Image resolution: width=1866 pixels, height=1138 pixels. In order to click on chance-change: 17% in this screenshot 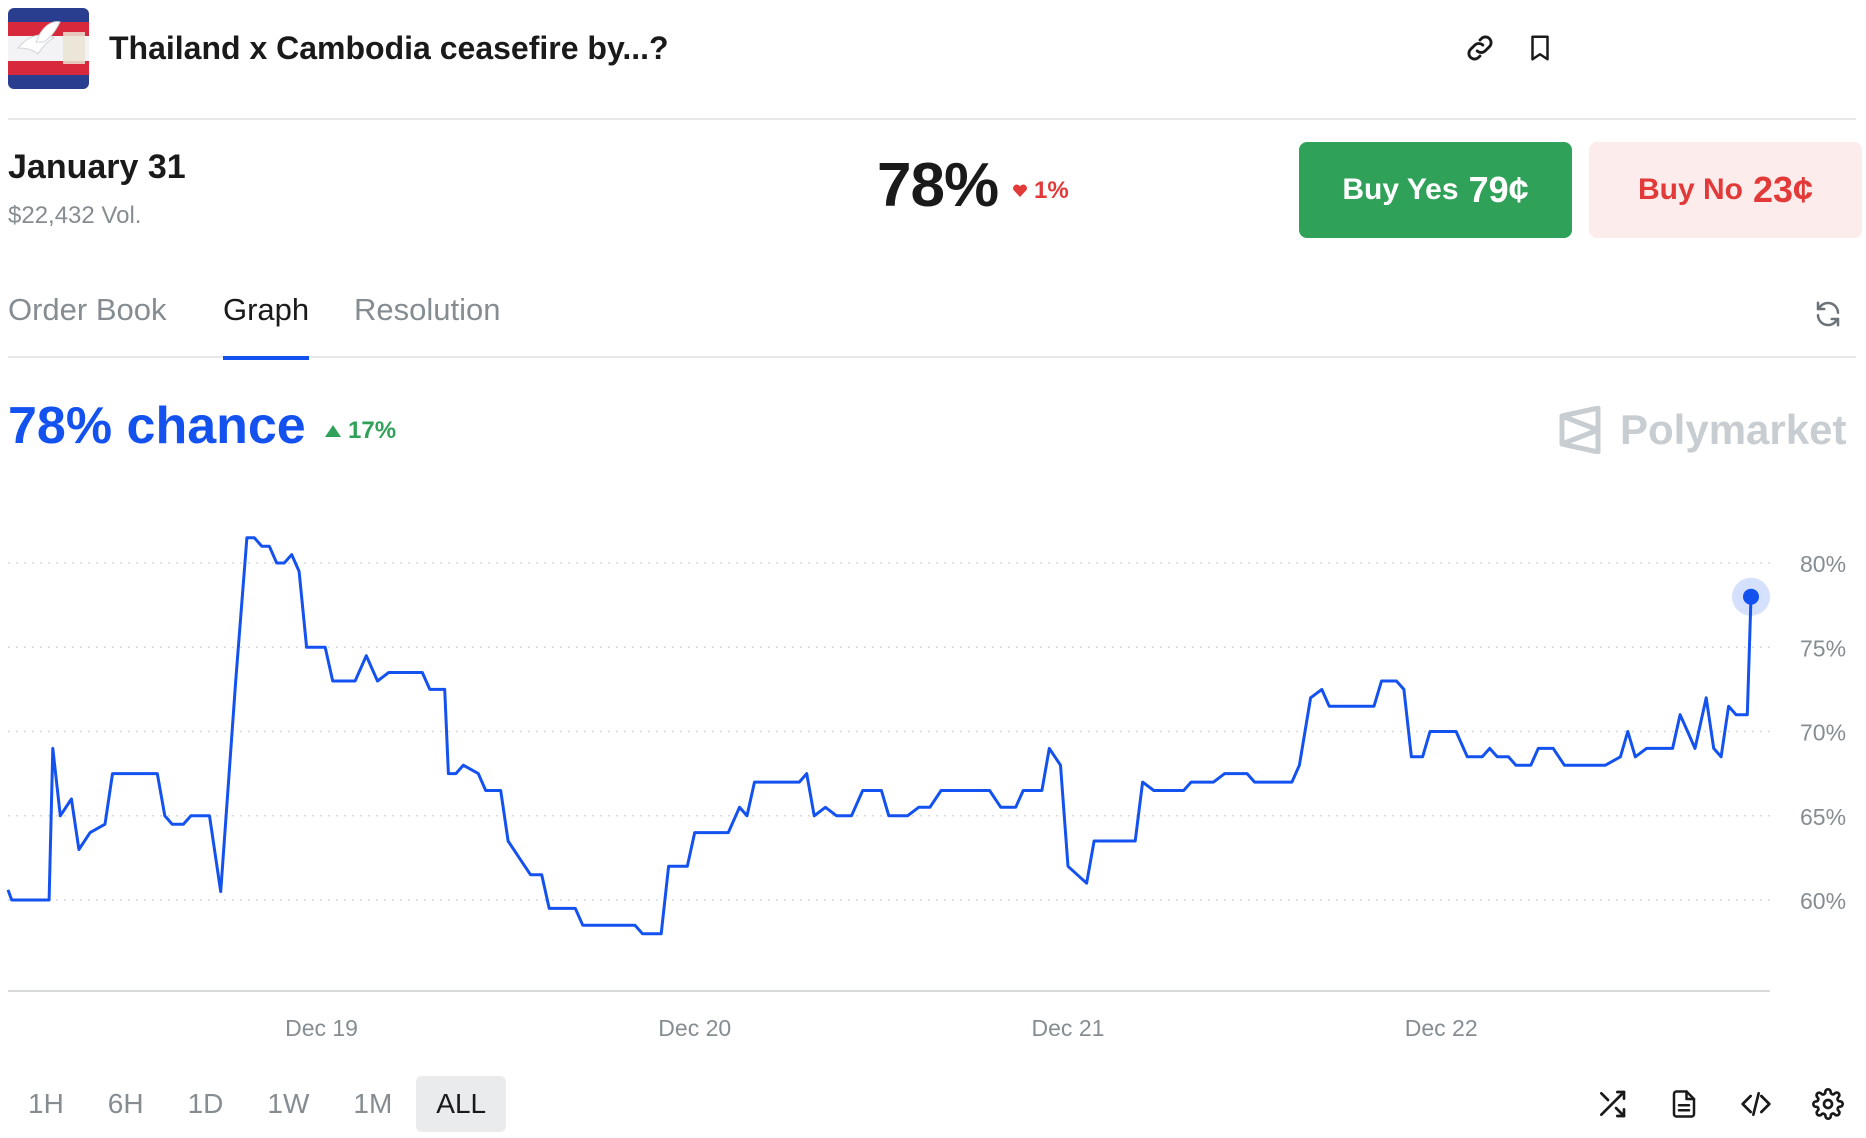, I will do `click(360, 431)`.